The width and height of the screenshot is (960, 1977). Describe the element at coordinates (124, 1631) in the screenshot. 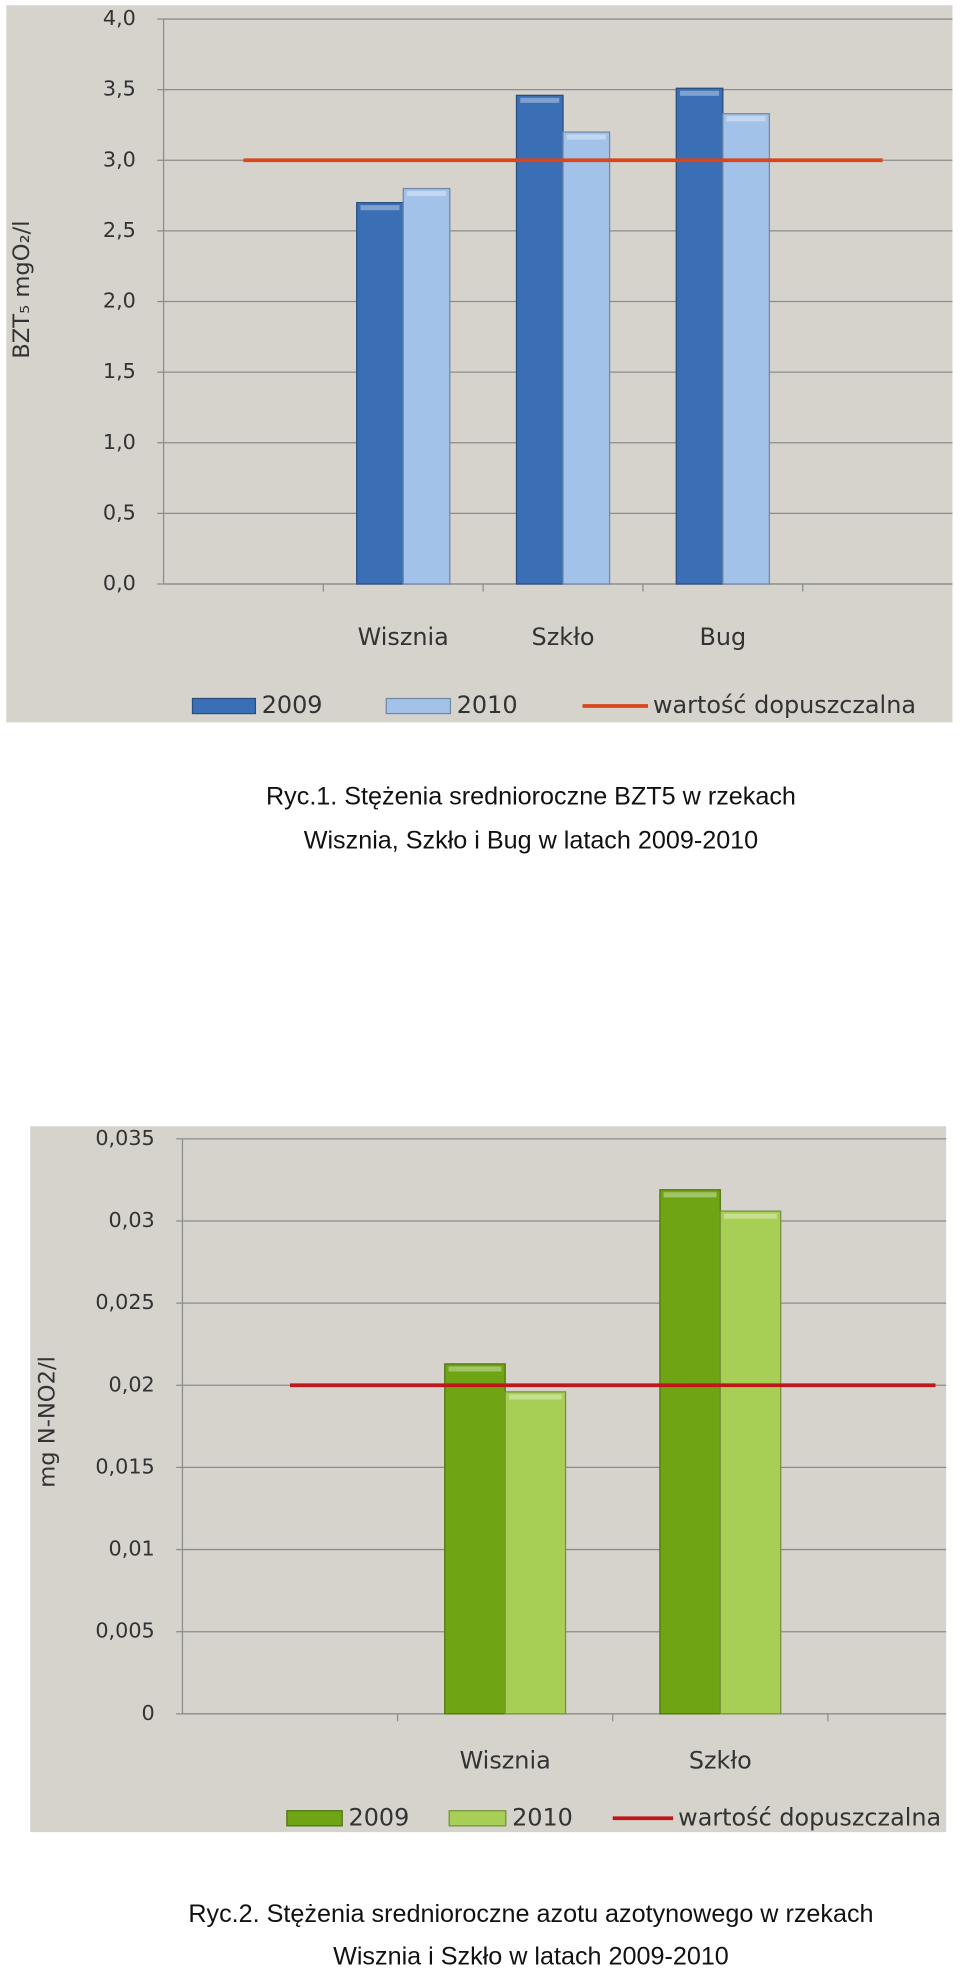

I see `y-tick-label: 0,005` at that location.